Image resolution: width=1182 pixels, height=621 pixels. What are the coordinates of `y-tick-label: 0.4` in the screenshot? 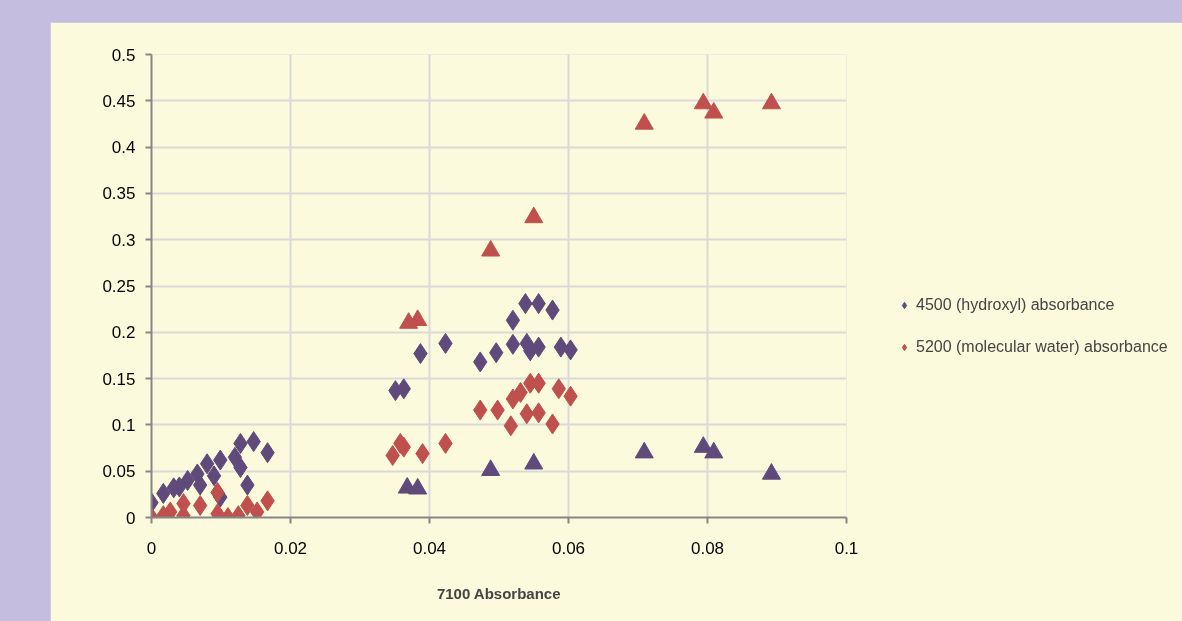 It's located at (123, 148).